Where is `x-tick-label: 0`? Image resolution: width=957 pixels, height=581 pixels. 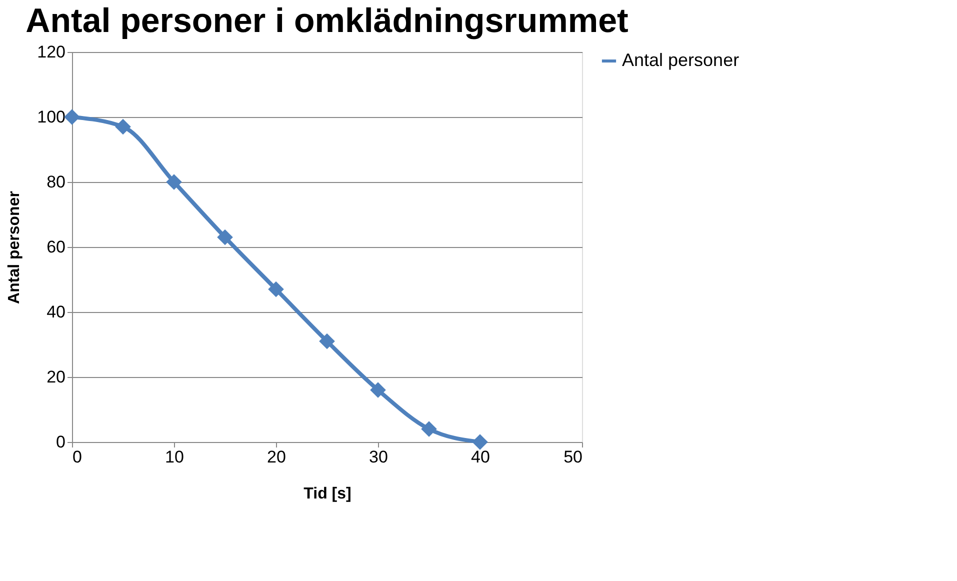
x-tick-label: 0 is located at coordinates (77, 457).